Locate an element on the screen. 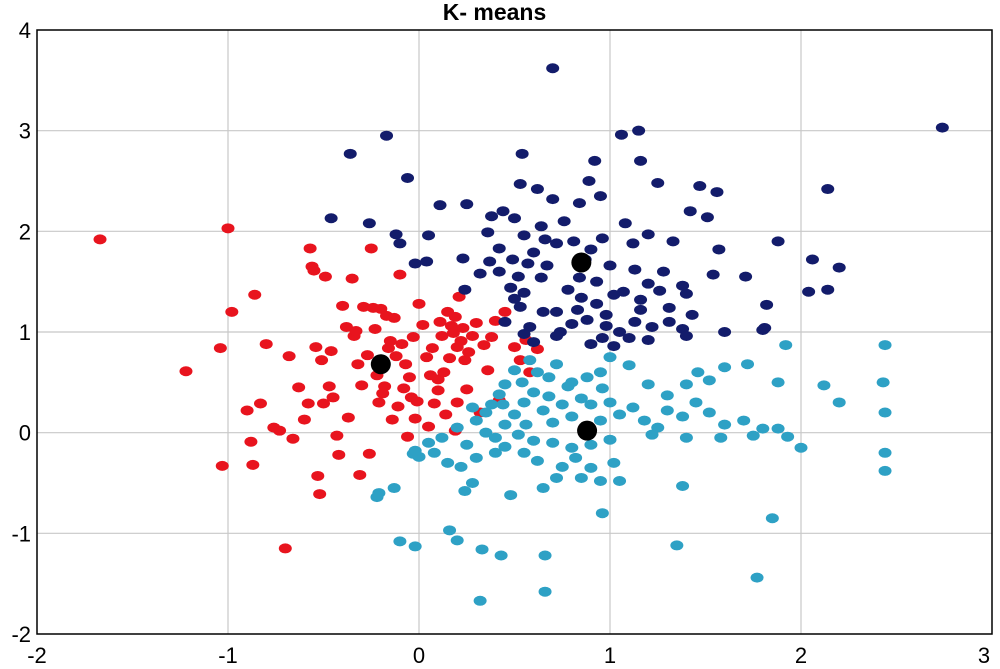 The height and width of the screenshot is (669, 1000). chart-title: K- means is located at coordinates (495, 12).